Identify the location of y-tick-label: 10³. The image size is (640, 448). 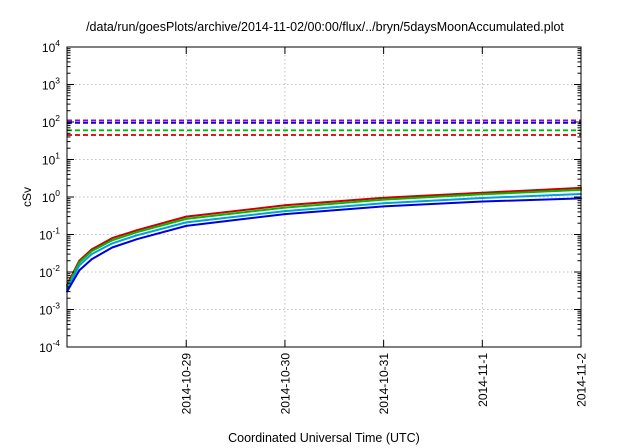
(51, 84).